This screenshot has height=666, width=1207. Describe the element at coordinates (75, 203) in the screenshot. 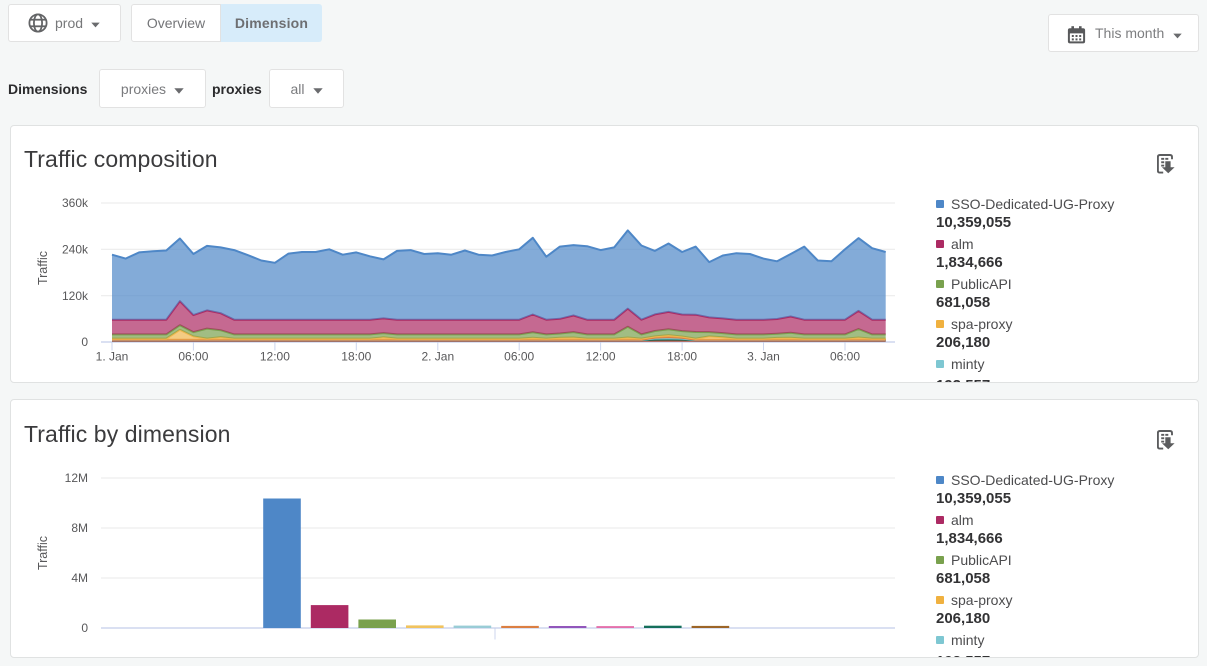

I see `svg-text: 360k` at that location.